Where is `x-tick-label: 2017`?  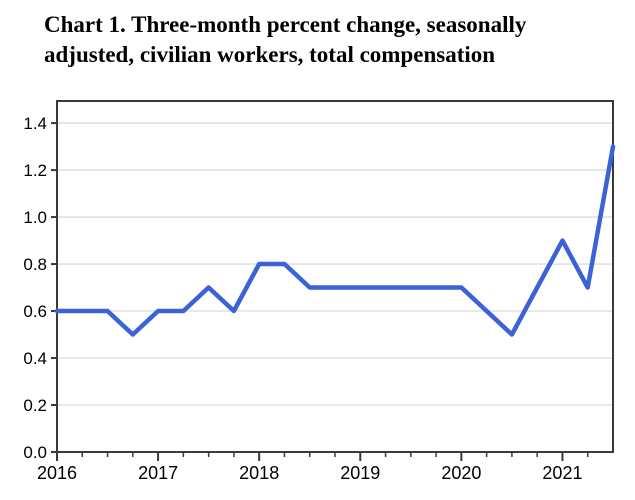 x-tick-label: 2017 is located at coordinates (158, 473).